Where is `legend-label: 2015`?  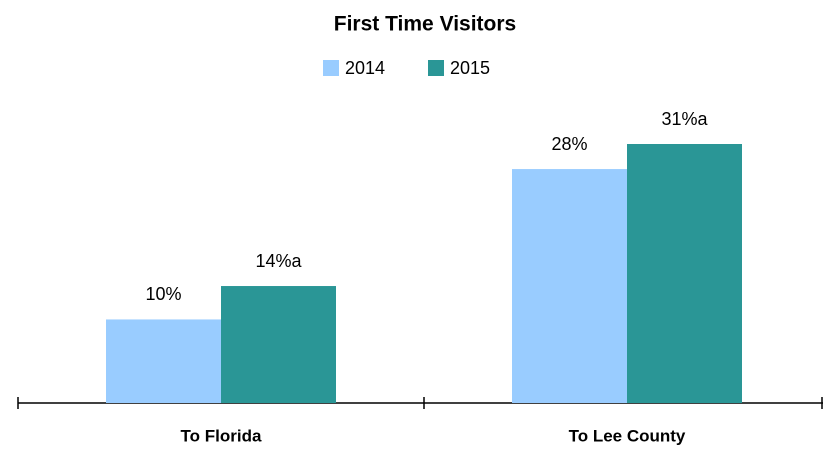 legend-label: 2015 is located at coordinates (470, 68).